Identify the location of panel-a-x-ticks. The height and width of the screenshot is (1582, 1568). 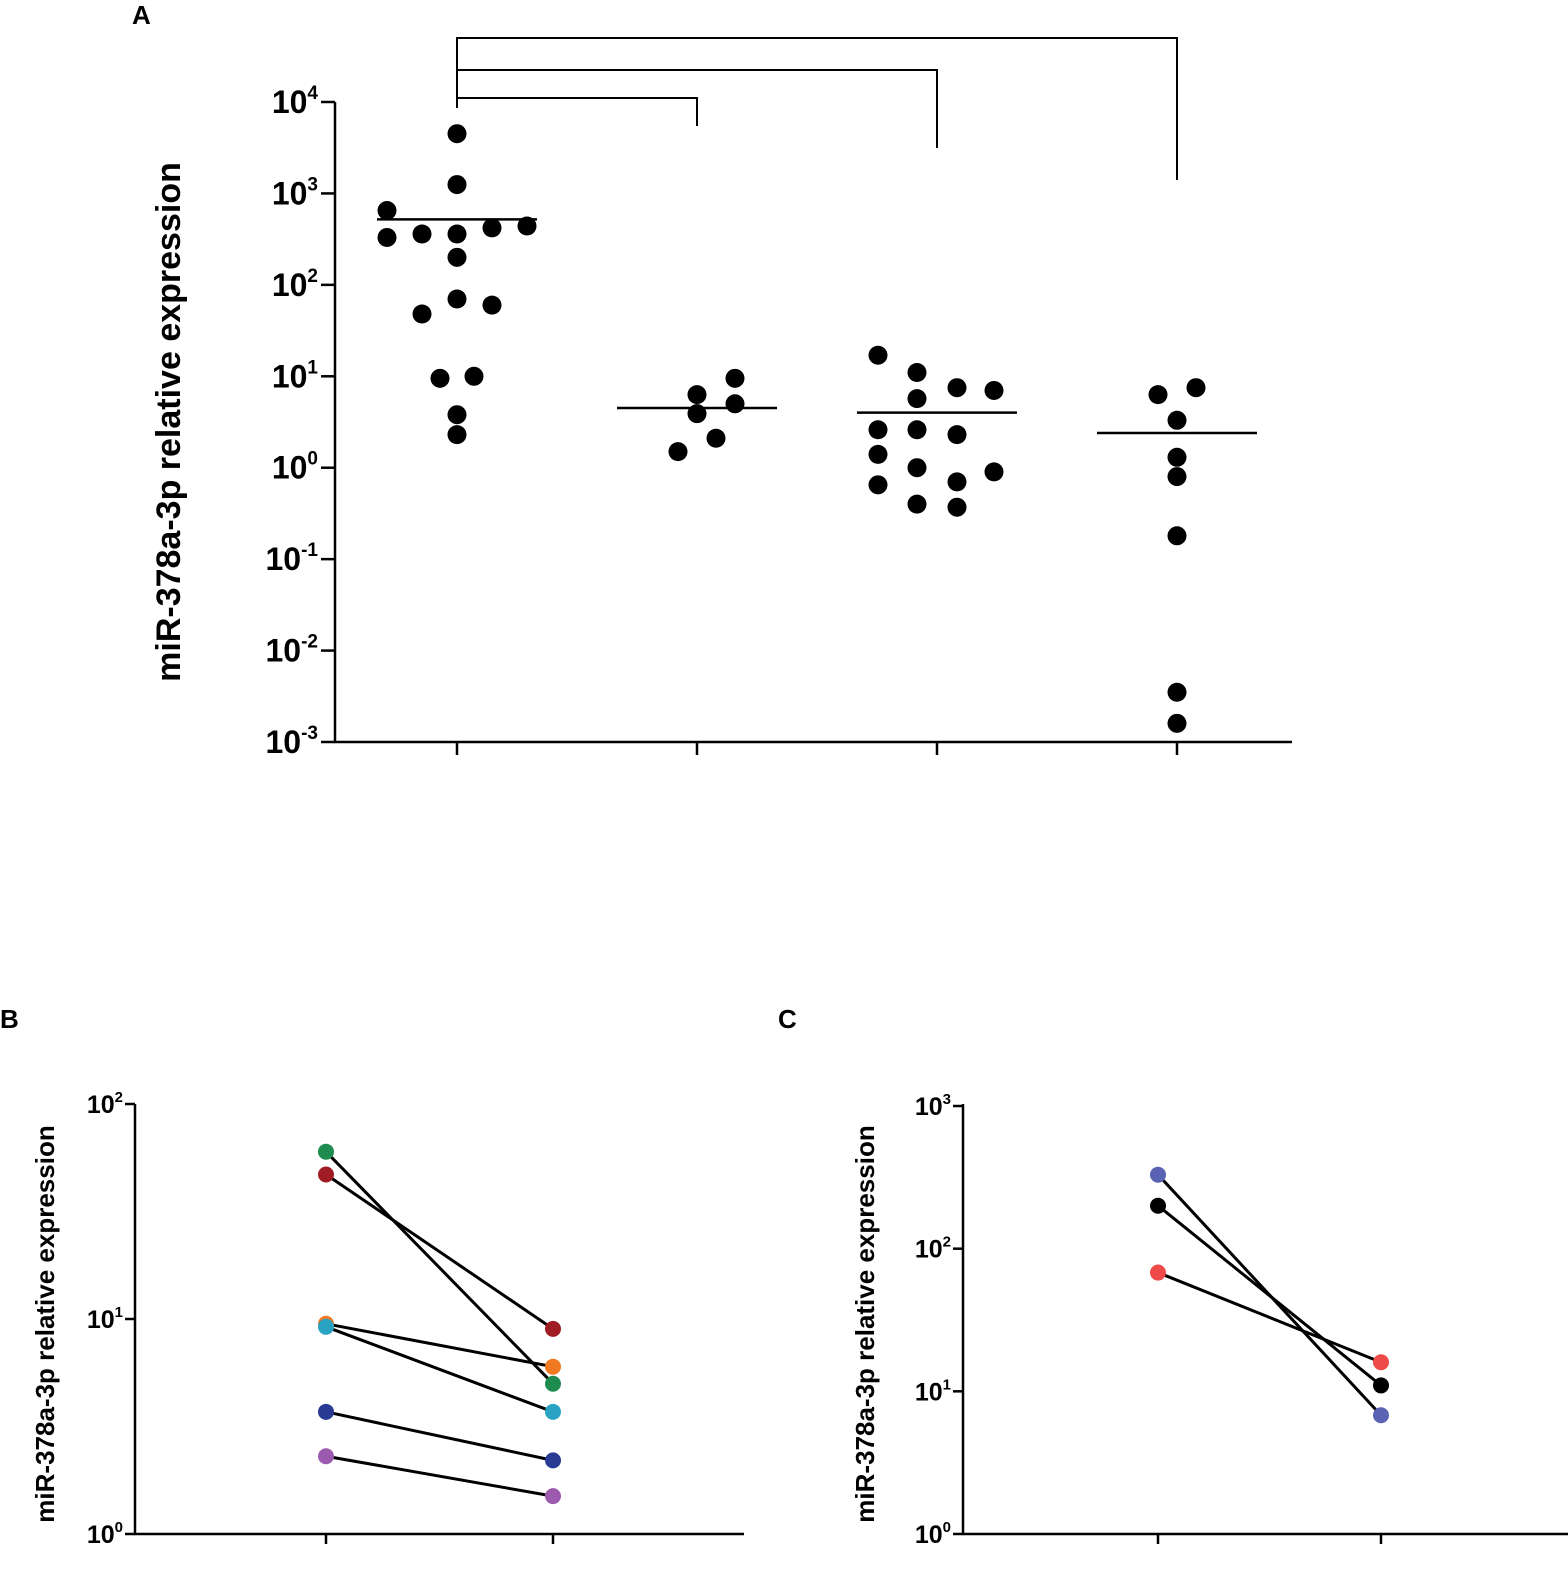
(817, 748).